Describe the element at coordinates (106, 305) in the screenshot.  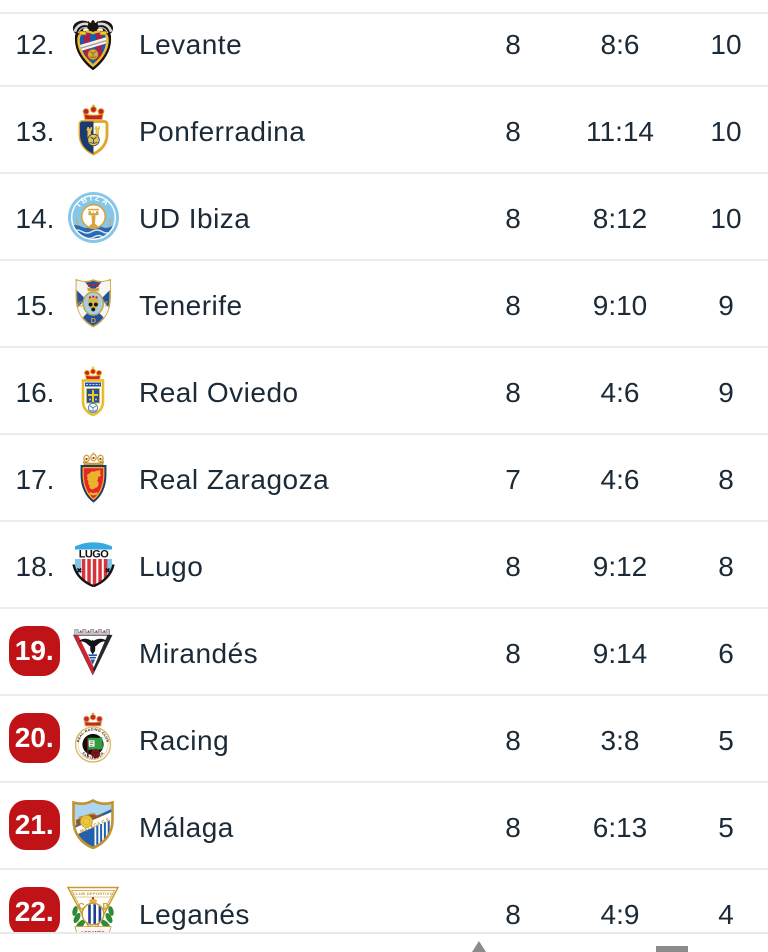
I see `svg-text: T` at that location.